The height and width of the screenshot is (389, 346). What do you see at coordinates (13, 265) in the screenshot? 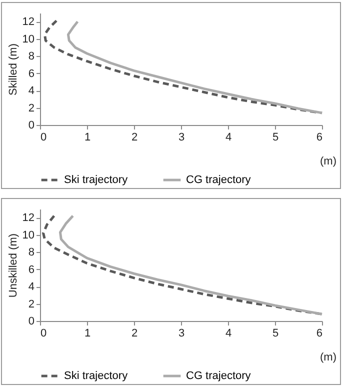
I see `y-axis-title: Unskilled (m)` at bounding box center [13, 265].